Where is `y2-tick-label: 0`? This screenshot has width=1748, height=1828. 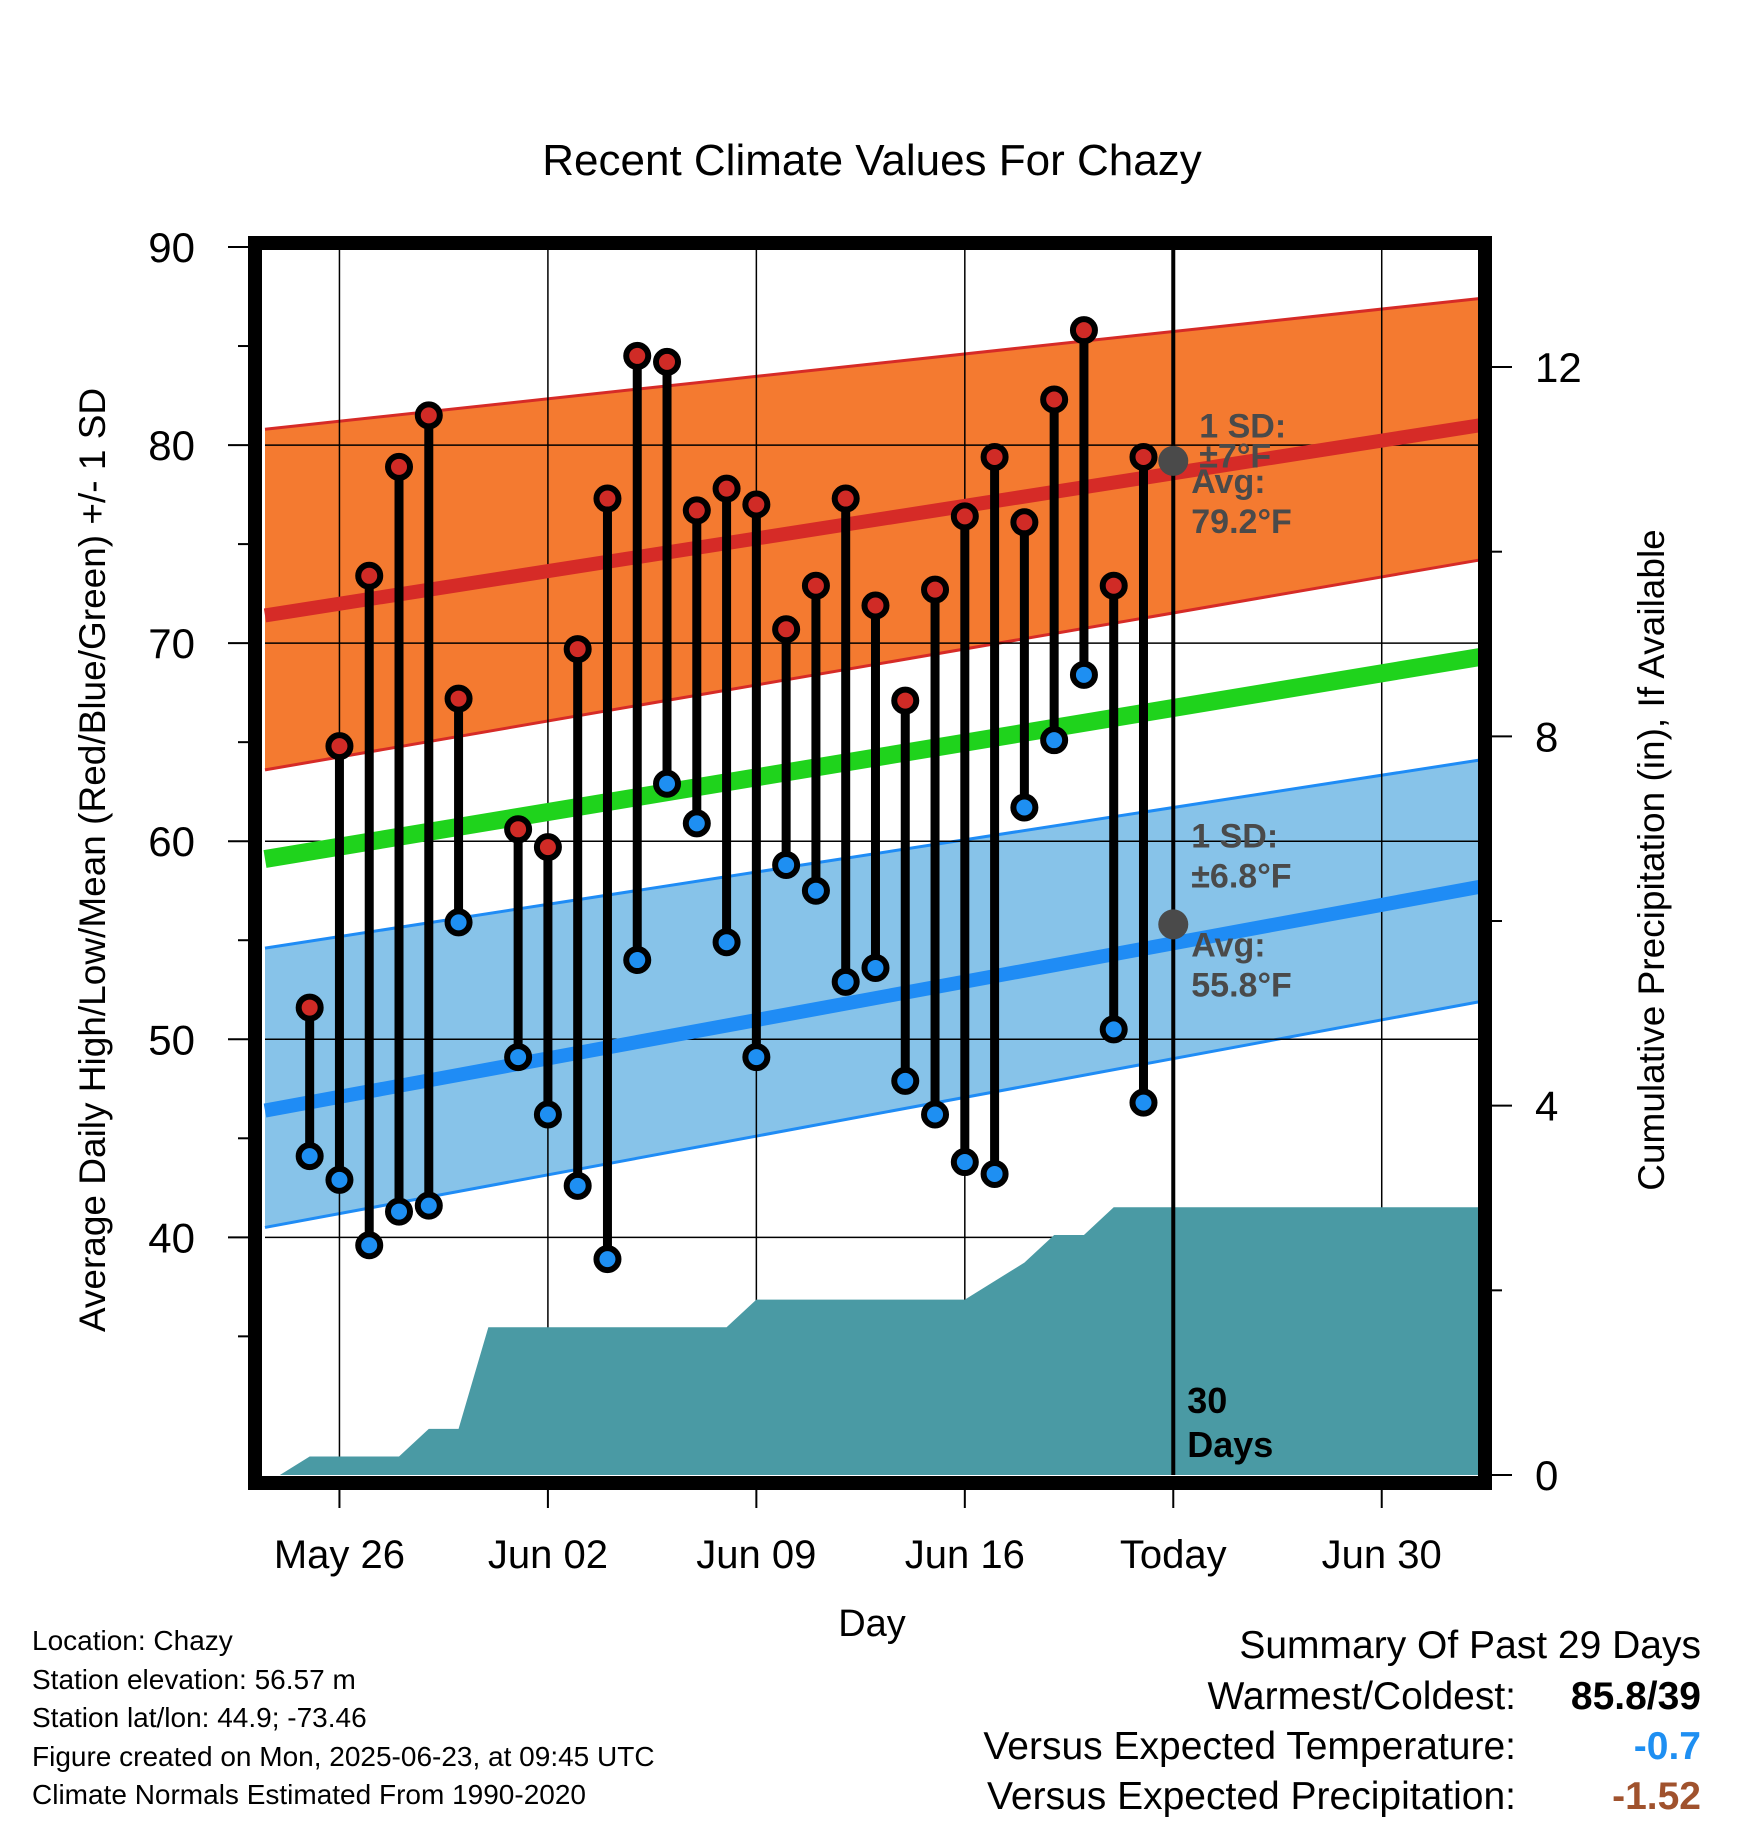 y2-tick-label: 0 is located at coordinates (1546, 1475).